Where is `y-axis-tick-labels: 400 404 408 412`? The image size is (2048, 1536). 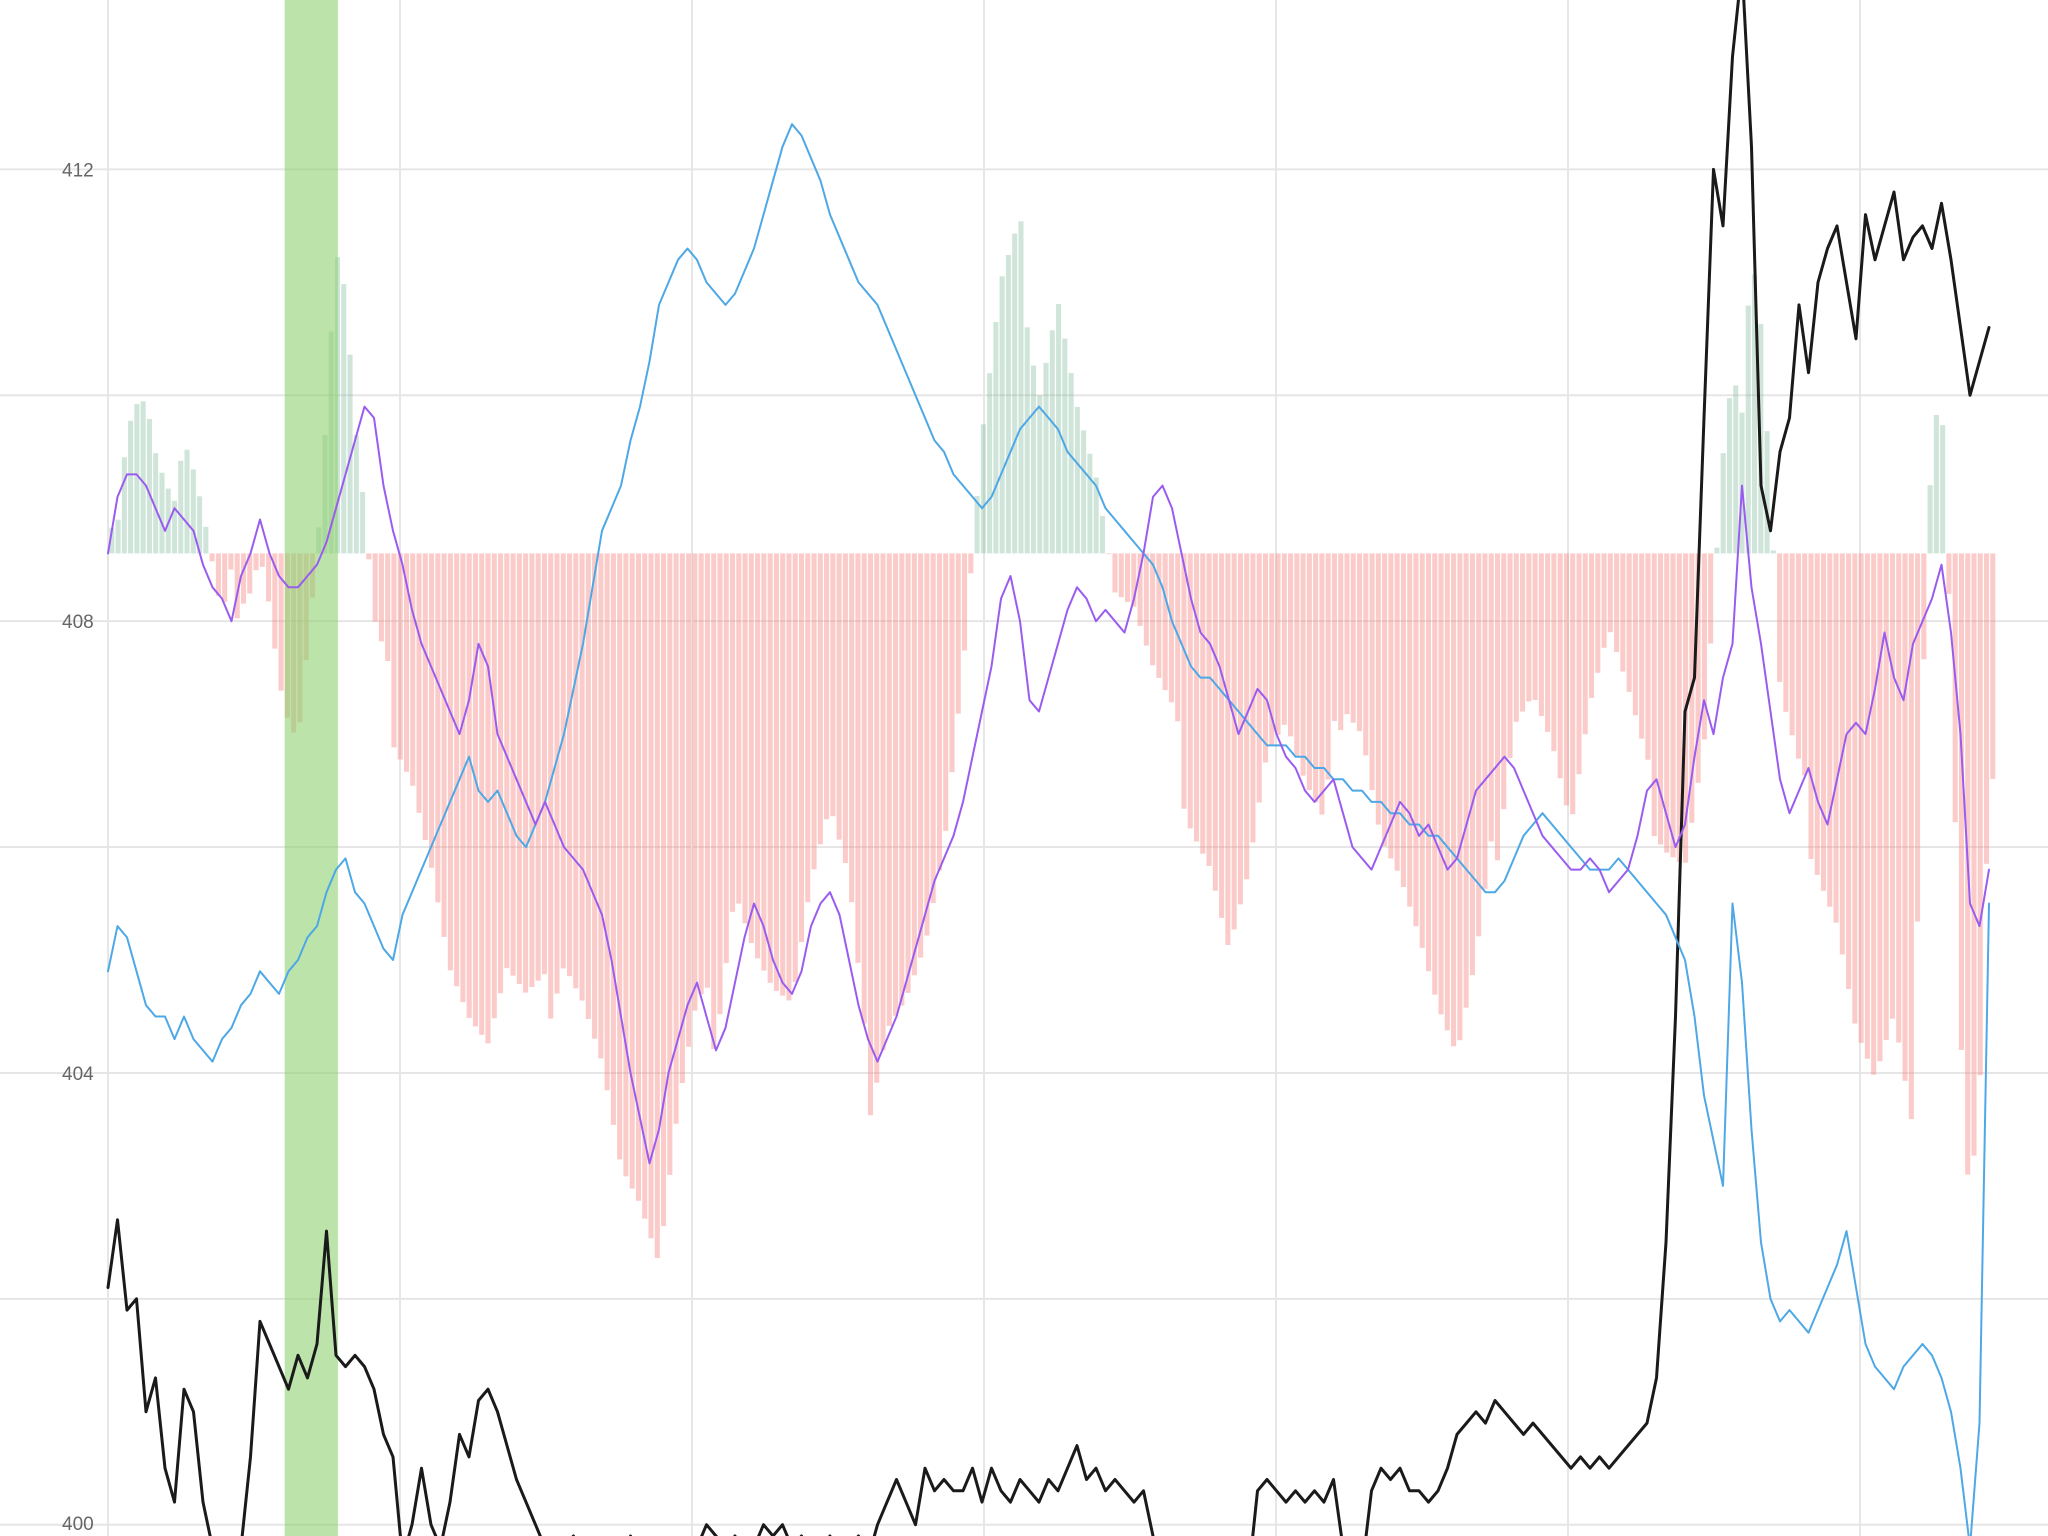
y-axis-tick-labels: 400 404 408 412 is located at coordinates (78, 847).